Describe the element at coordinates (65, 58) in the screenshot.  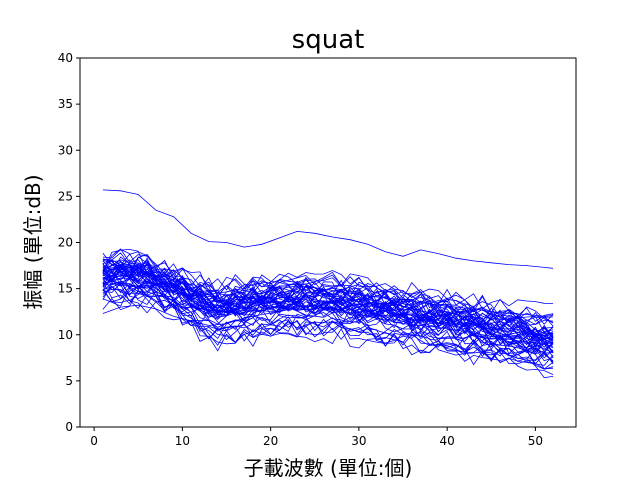
I see `y-tick-label: 40` at that location.